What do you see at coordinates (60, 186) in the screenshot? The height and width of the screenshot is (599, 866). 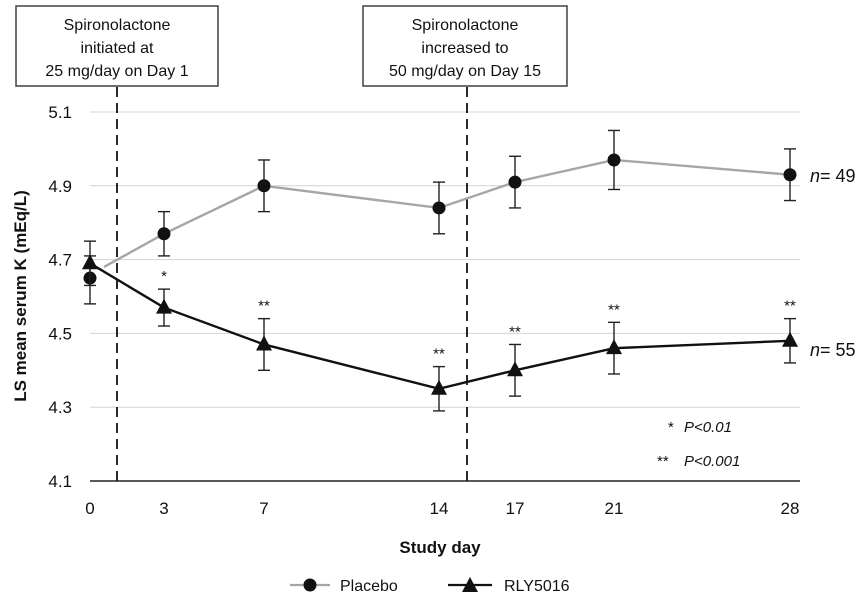 I see `y-tick-label: 4.9` at bounding box center [60, 186].